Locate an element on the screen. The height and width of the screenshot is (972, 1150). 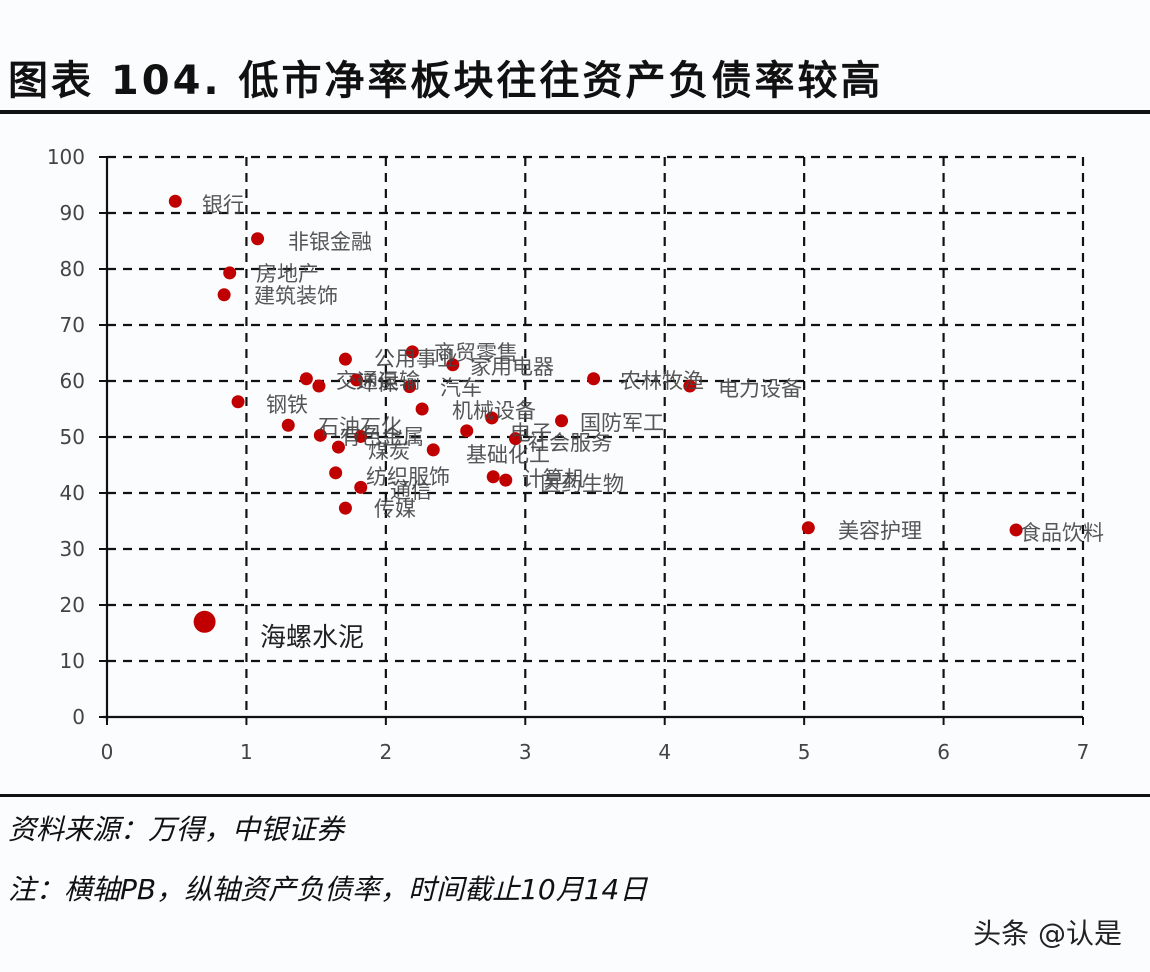
x-tick-label: 1 is located at coordinates (246, 752).